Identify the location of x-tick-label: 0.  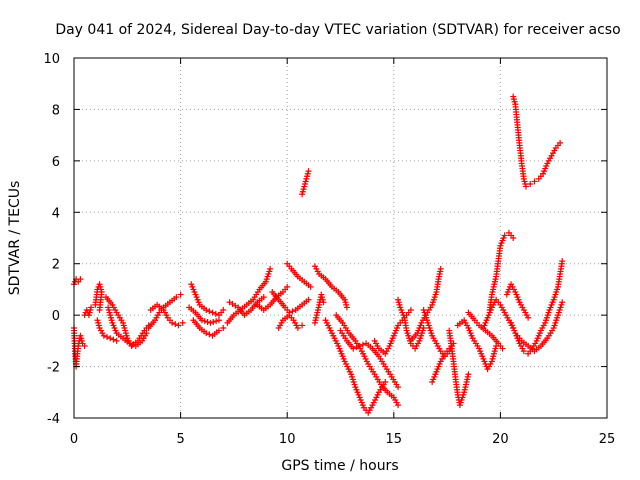
(74, 439).